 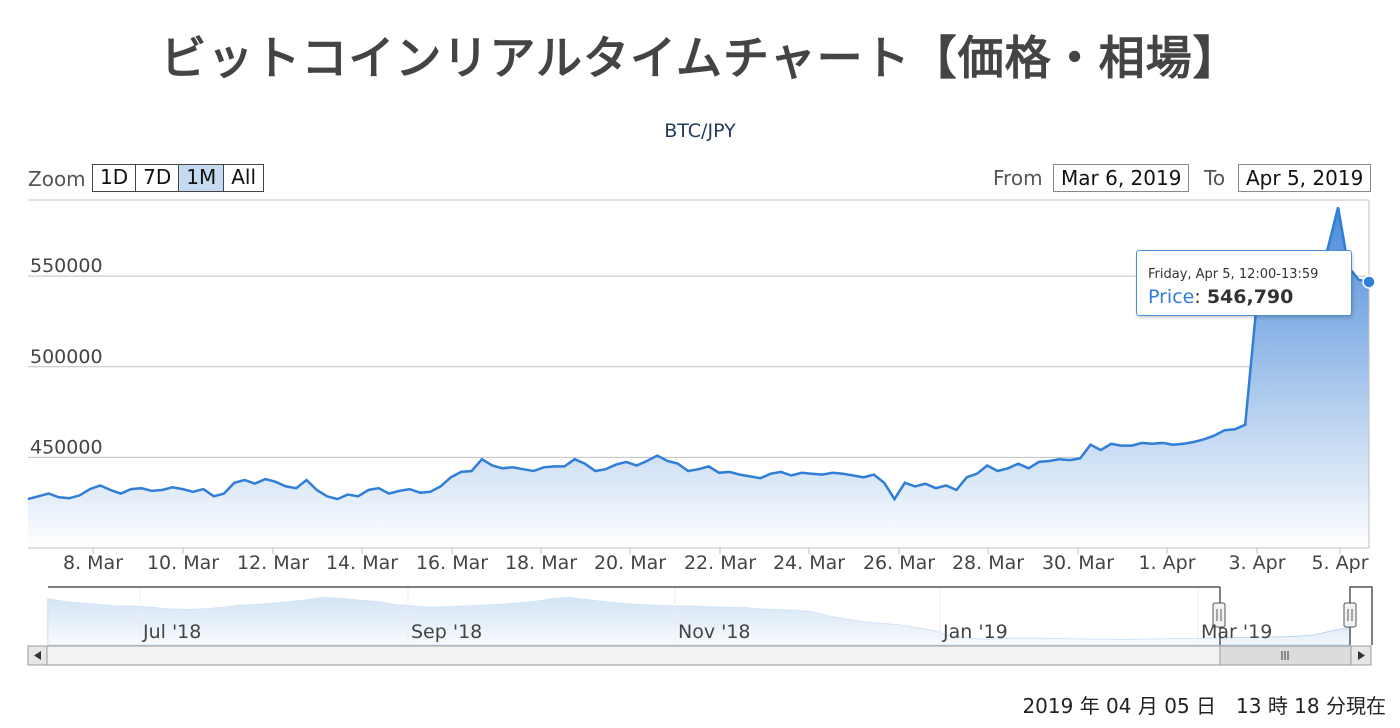 I want to click on navigator-area, so click(x=699, y=621).